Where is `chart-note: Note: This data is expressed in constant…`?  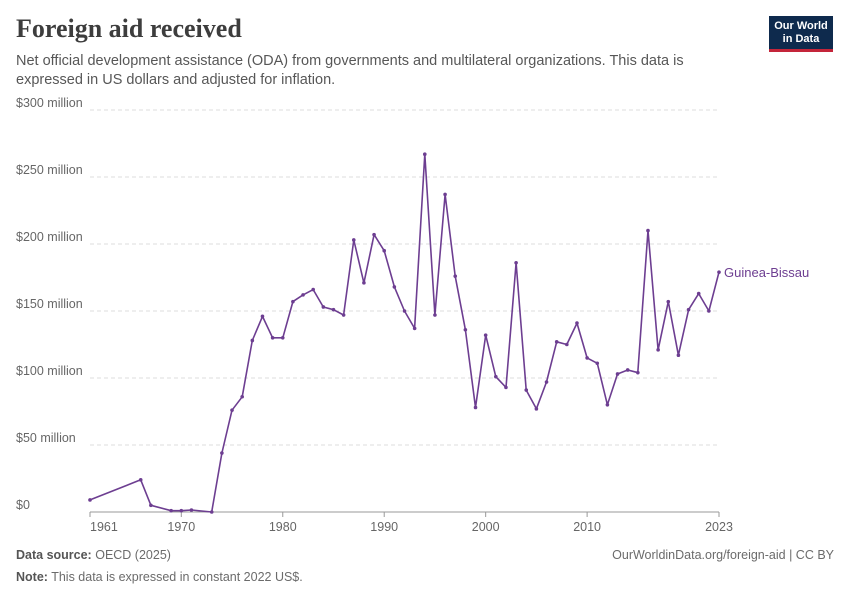 chart-note: Note: This data is expressed in constant… is located at coordinates (159, 577).